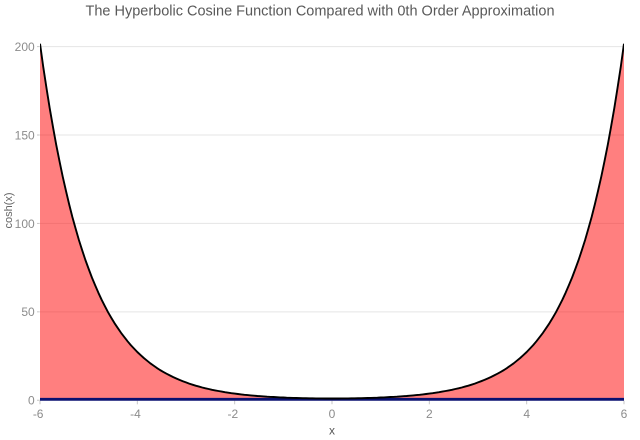 Image resolution: width=640 pixels, height=440 pixels. I want to click on svg-text: -6, so click(38, 414).